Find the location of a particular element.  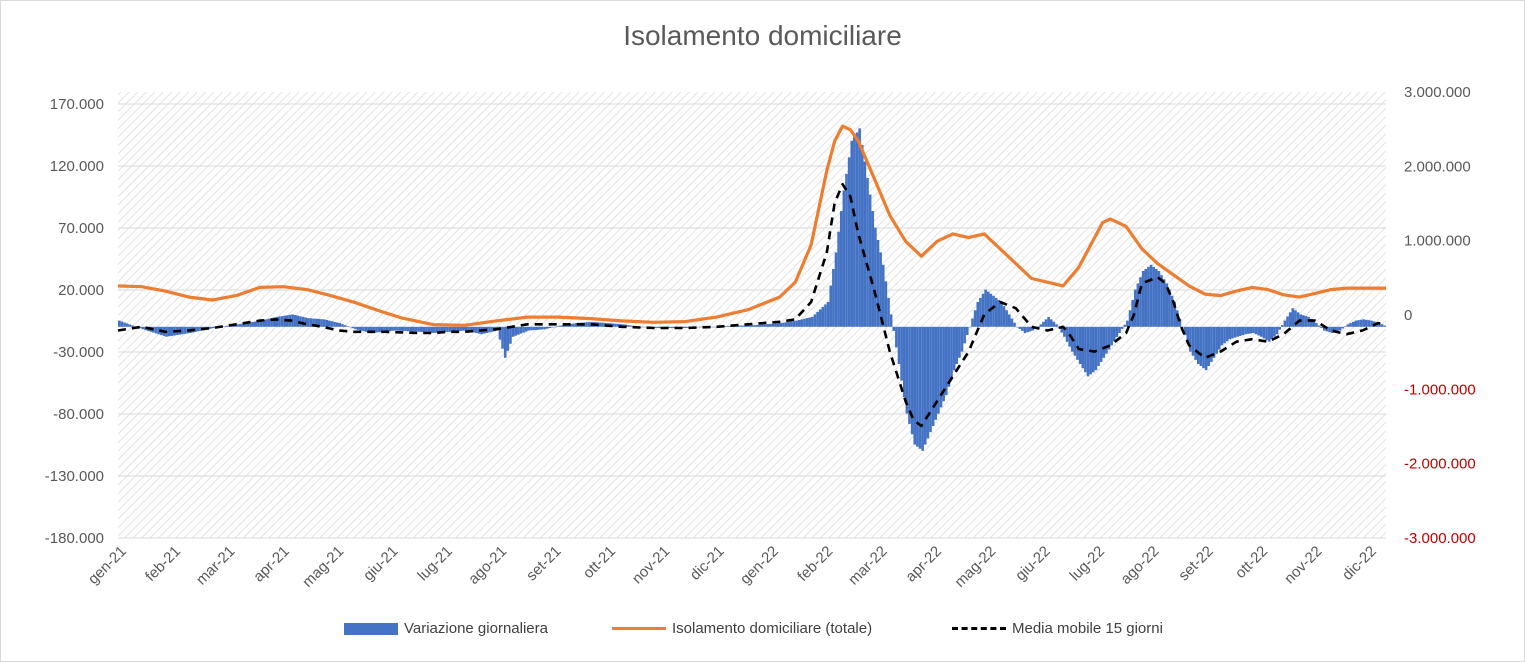

x-tick-label: mar-21 is located at coordinates (216, 566).